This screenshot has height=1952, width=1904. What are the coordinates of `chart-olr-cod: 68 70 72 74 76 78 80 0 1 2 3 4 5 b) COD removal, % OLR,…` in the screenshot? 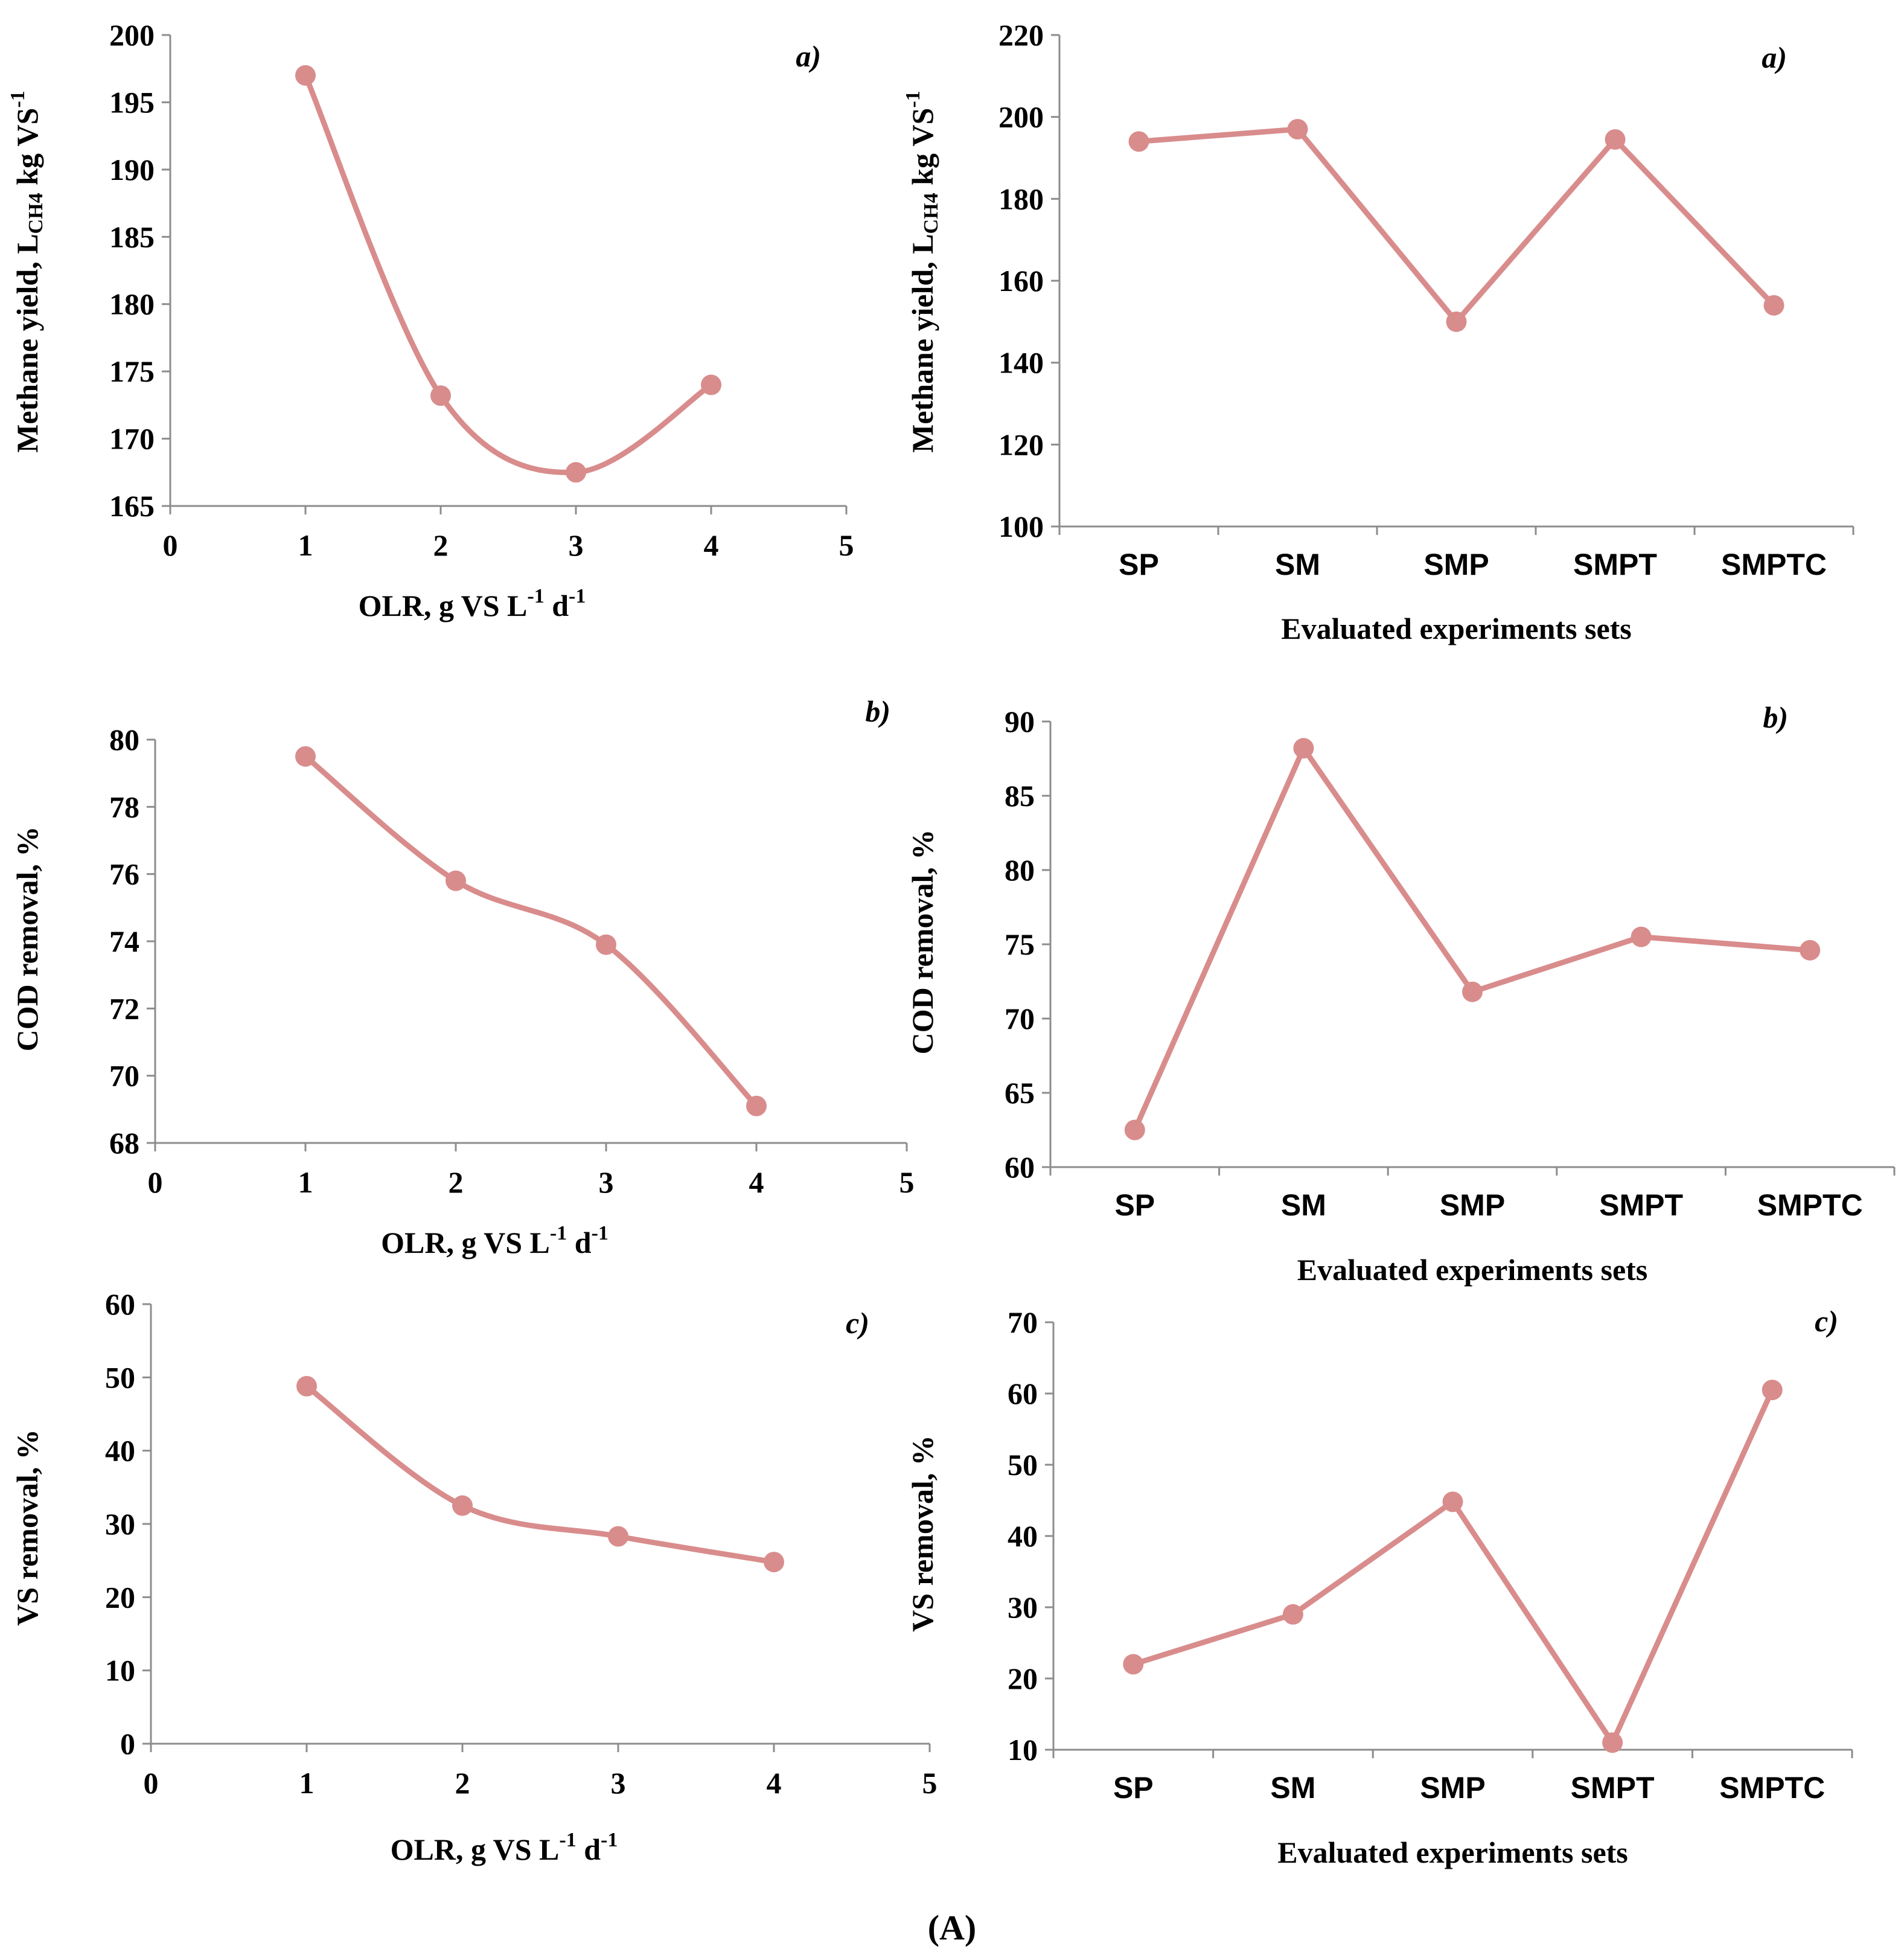 It's located at (463, 976).